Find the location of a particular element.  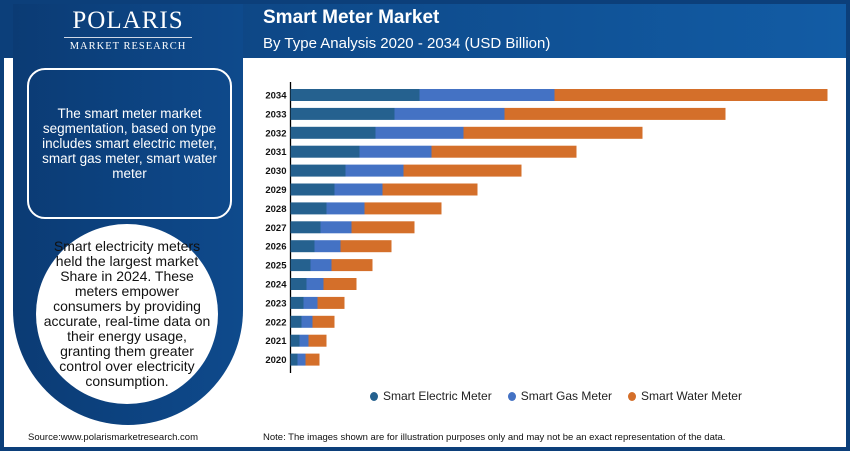

y-tick-label: 2023 is located at coordinates (275, 303).